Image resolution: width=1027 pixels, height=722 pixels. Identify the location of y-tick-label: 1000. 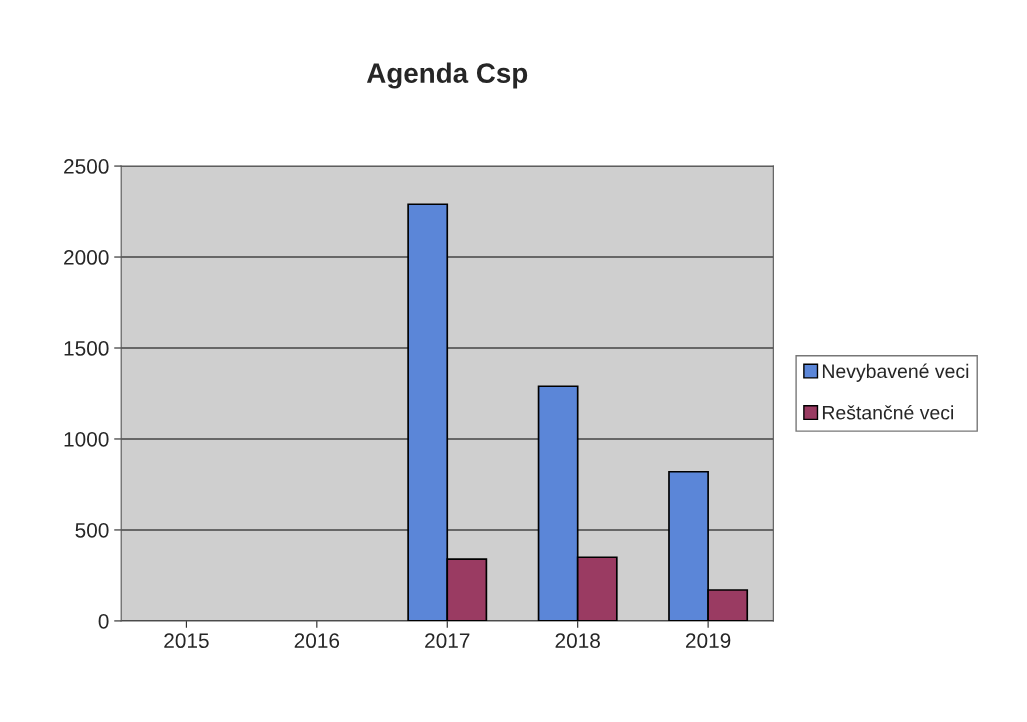
(86, 439).